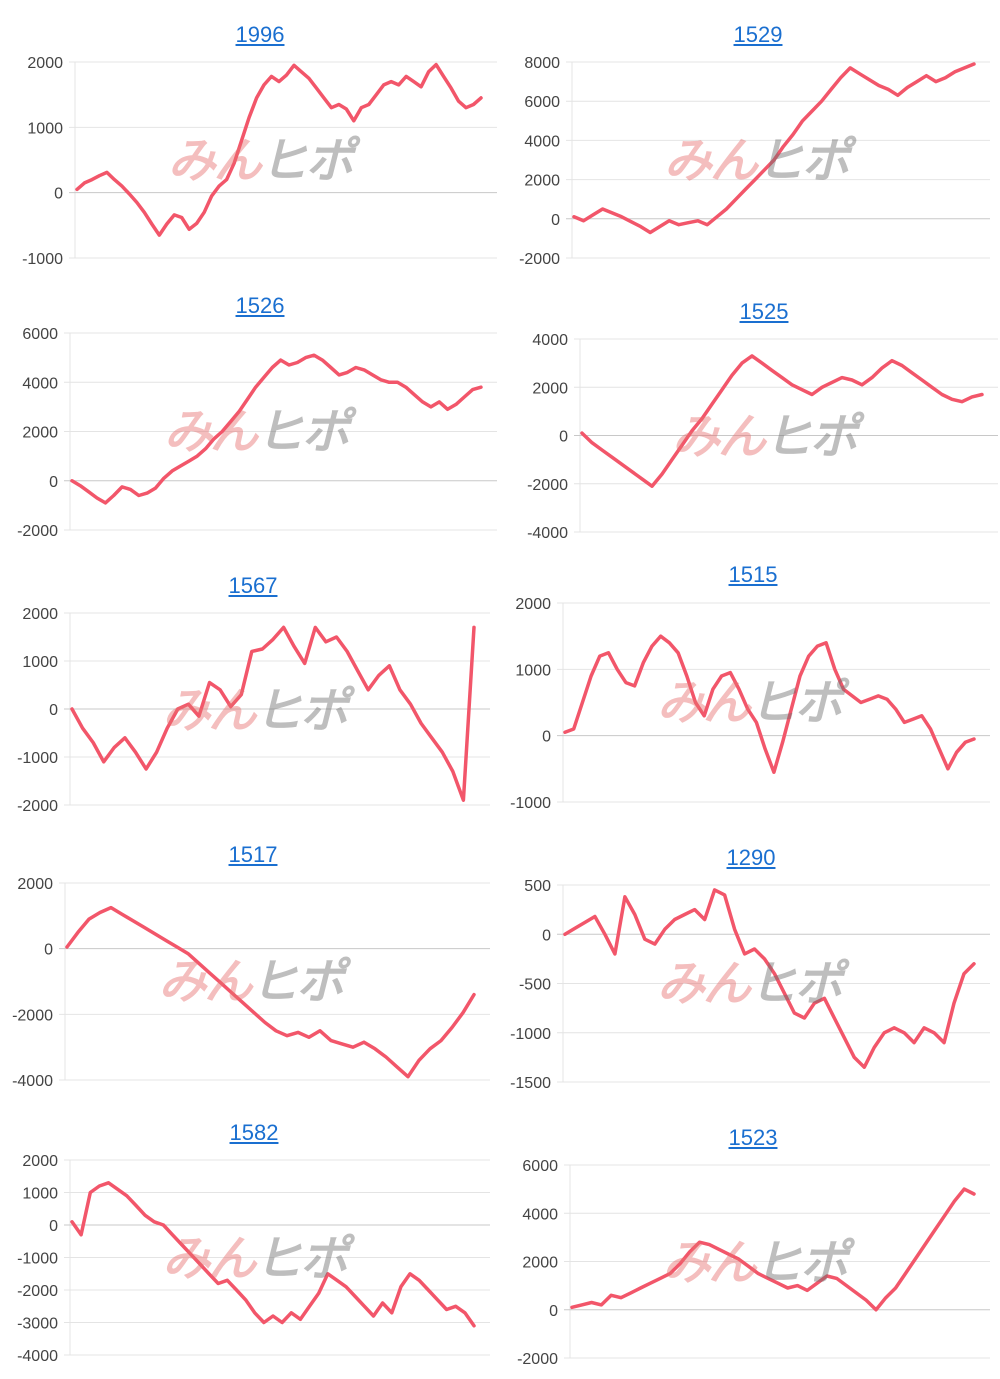  Describe the element at coordinates (753, 574) in the screenshot. I see `chart-title: 1515` at that location.